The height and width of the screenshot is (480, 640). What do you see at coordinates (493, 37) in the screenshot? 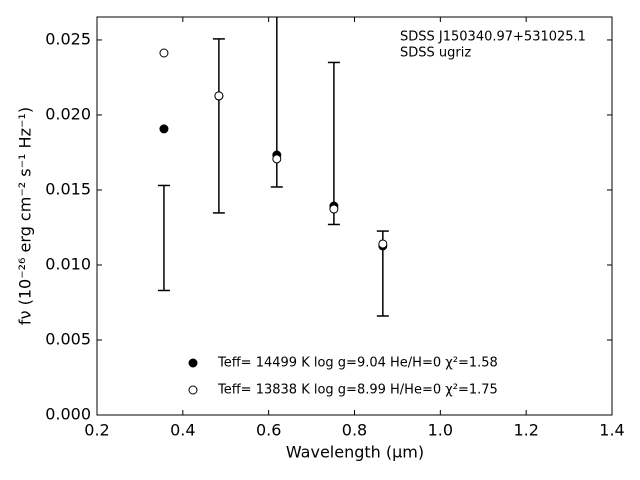
I see `annotation: SDSS J150340.97+531025.1` at bounding box center [493, 37].